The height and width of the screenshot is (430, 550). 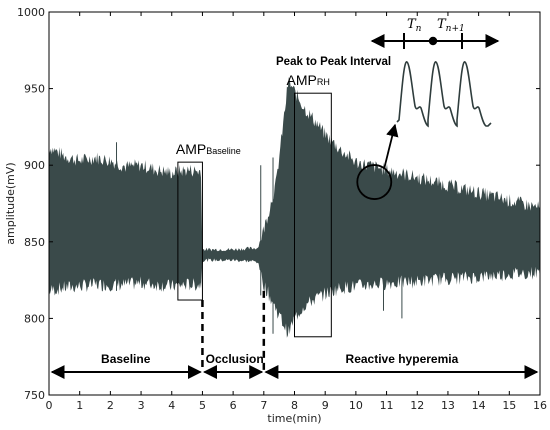 I want to click on inset-label-tn: Tn, so click(x=414, y=25).